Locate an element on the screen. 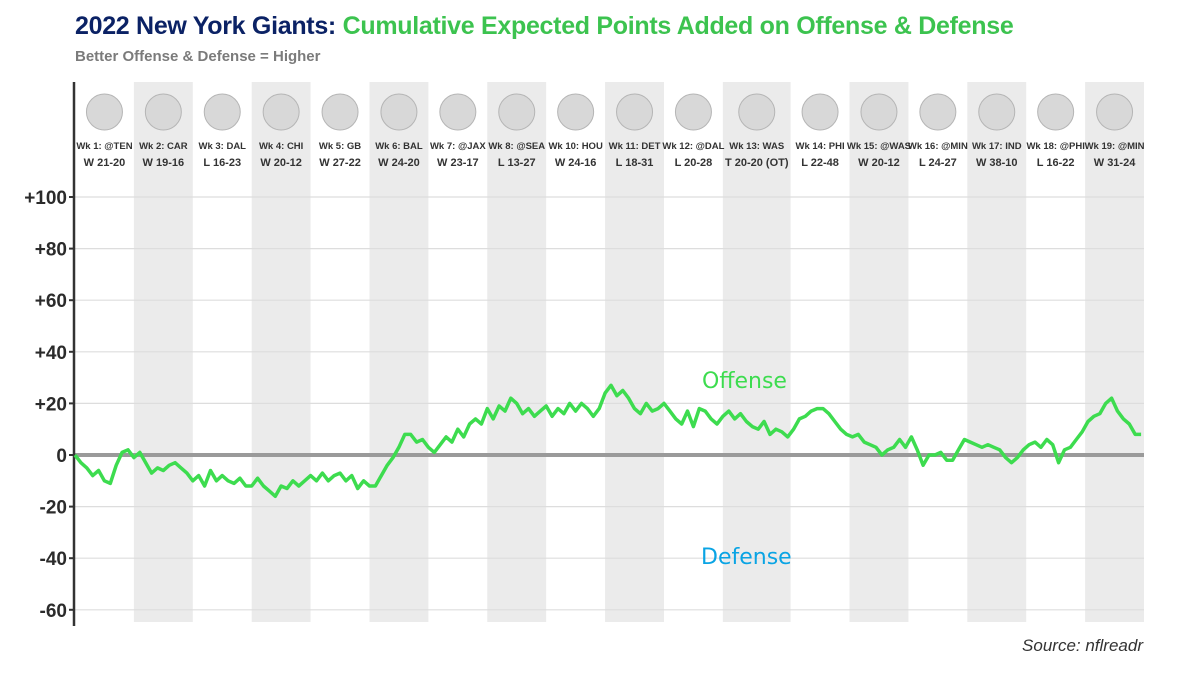 This screenshot has width=1200, height=675. game-header: Wk 17: IND W 38-10 is located at coordinates (997, 131).